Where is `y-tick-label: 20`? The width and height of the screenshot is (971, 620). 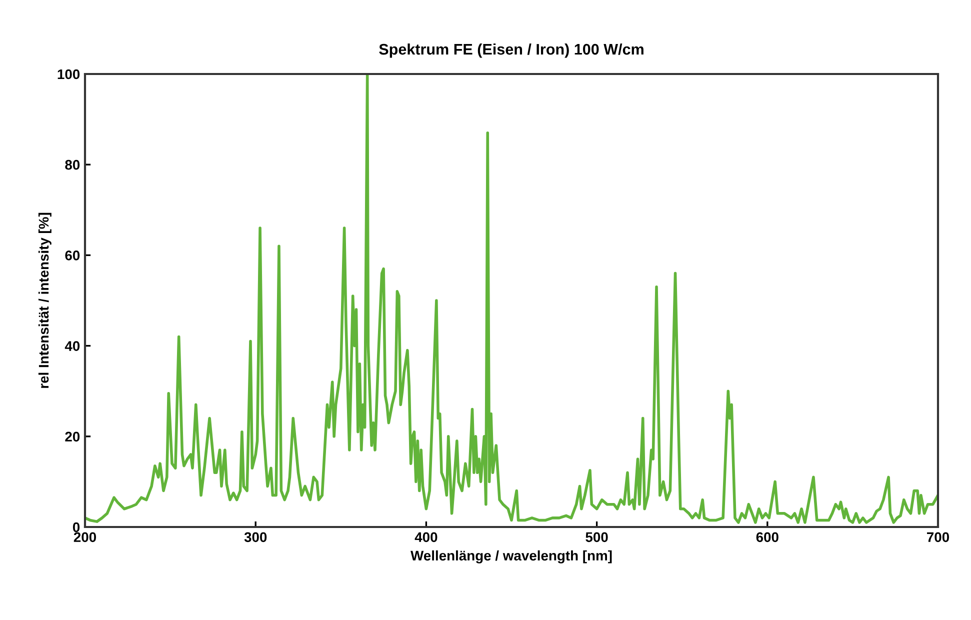
y-tick-label: 20 is located at coordinates (72, 437).